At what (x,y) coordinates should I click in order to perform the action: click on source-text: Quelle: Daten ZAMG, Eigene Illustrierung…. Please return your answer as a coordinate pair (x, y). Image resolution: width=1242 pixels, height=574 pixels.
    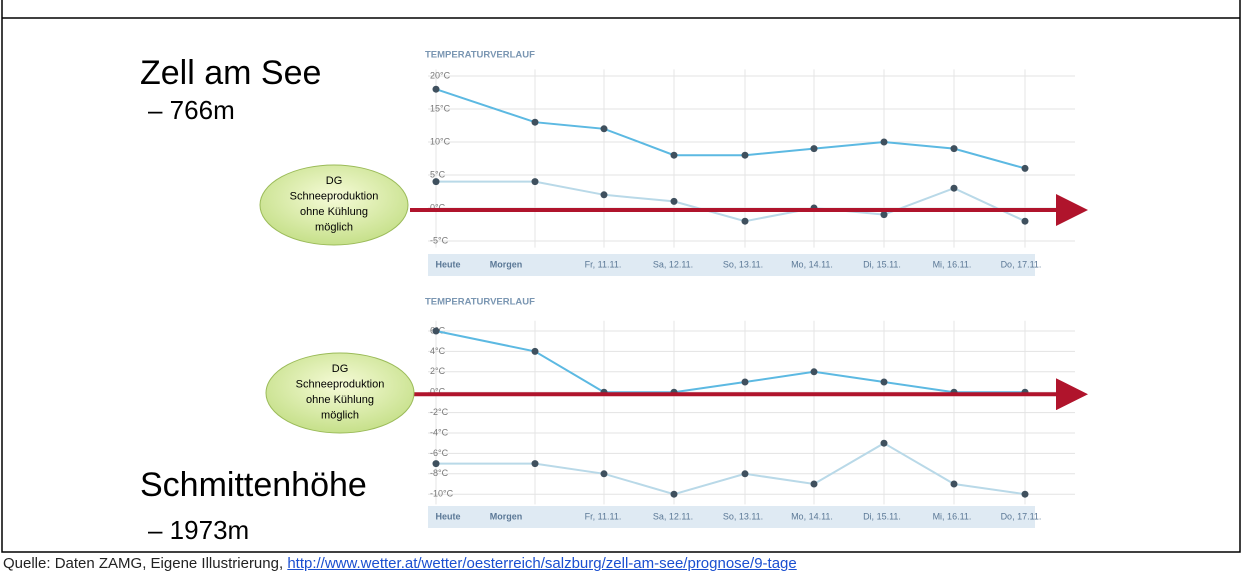
    Looking at the image, I should click on (143, 563).